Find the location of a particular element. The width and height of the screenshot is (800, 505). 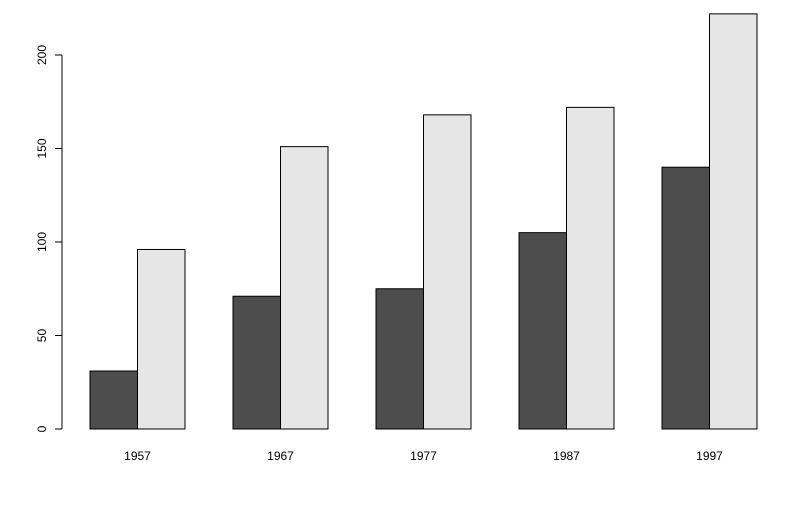

x-tick-label: 1987 is located at coordinates (566, 456).